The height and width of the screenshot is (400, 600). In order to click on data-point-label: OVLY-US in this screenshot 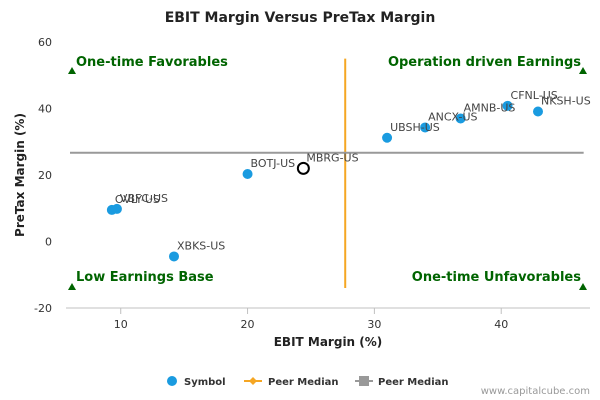, I will do `click(137, 199)`.